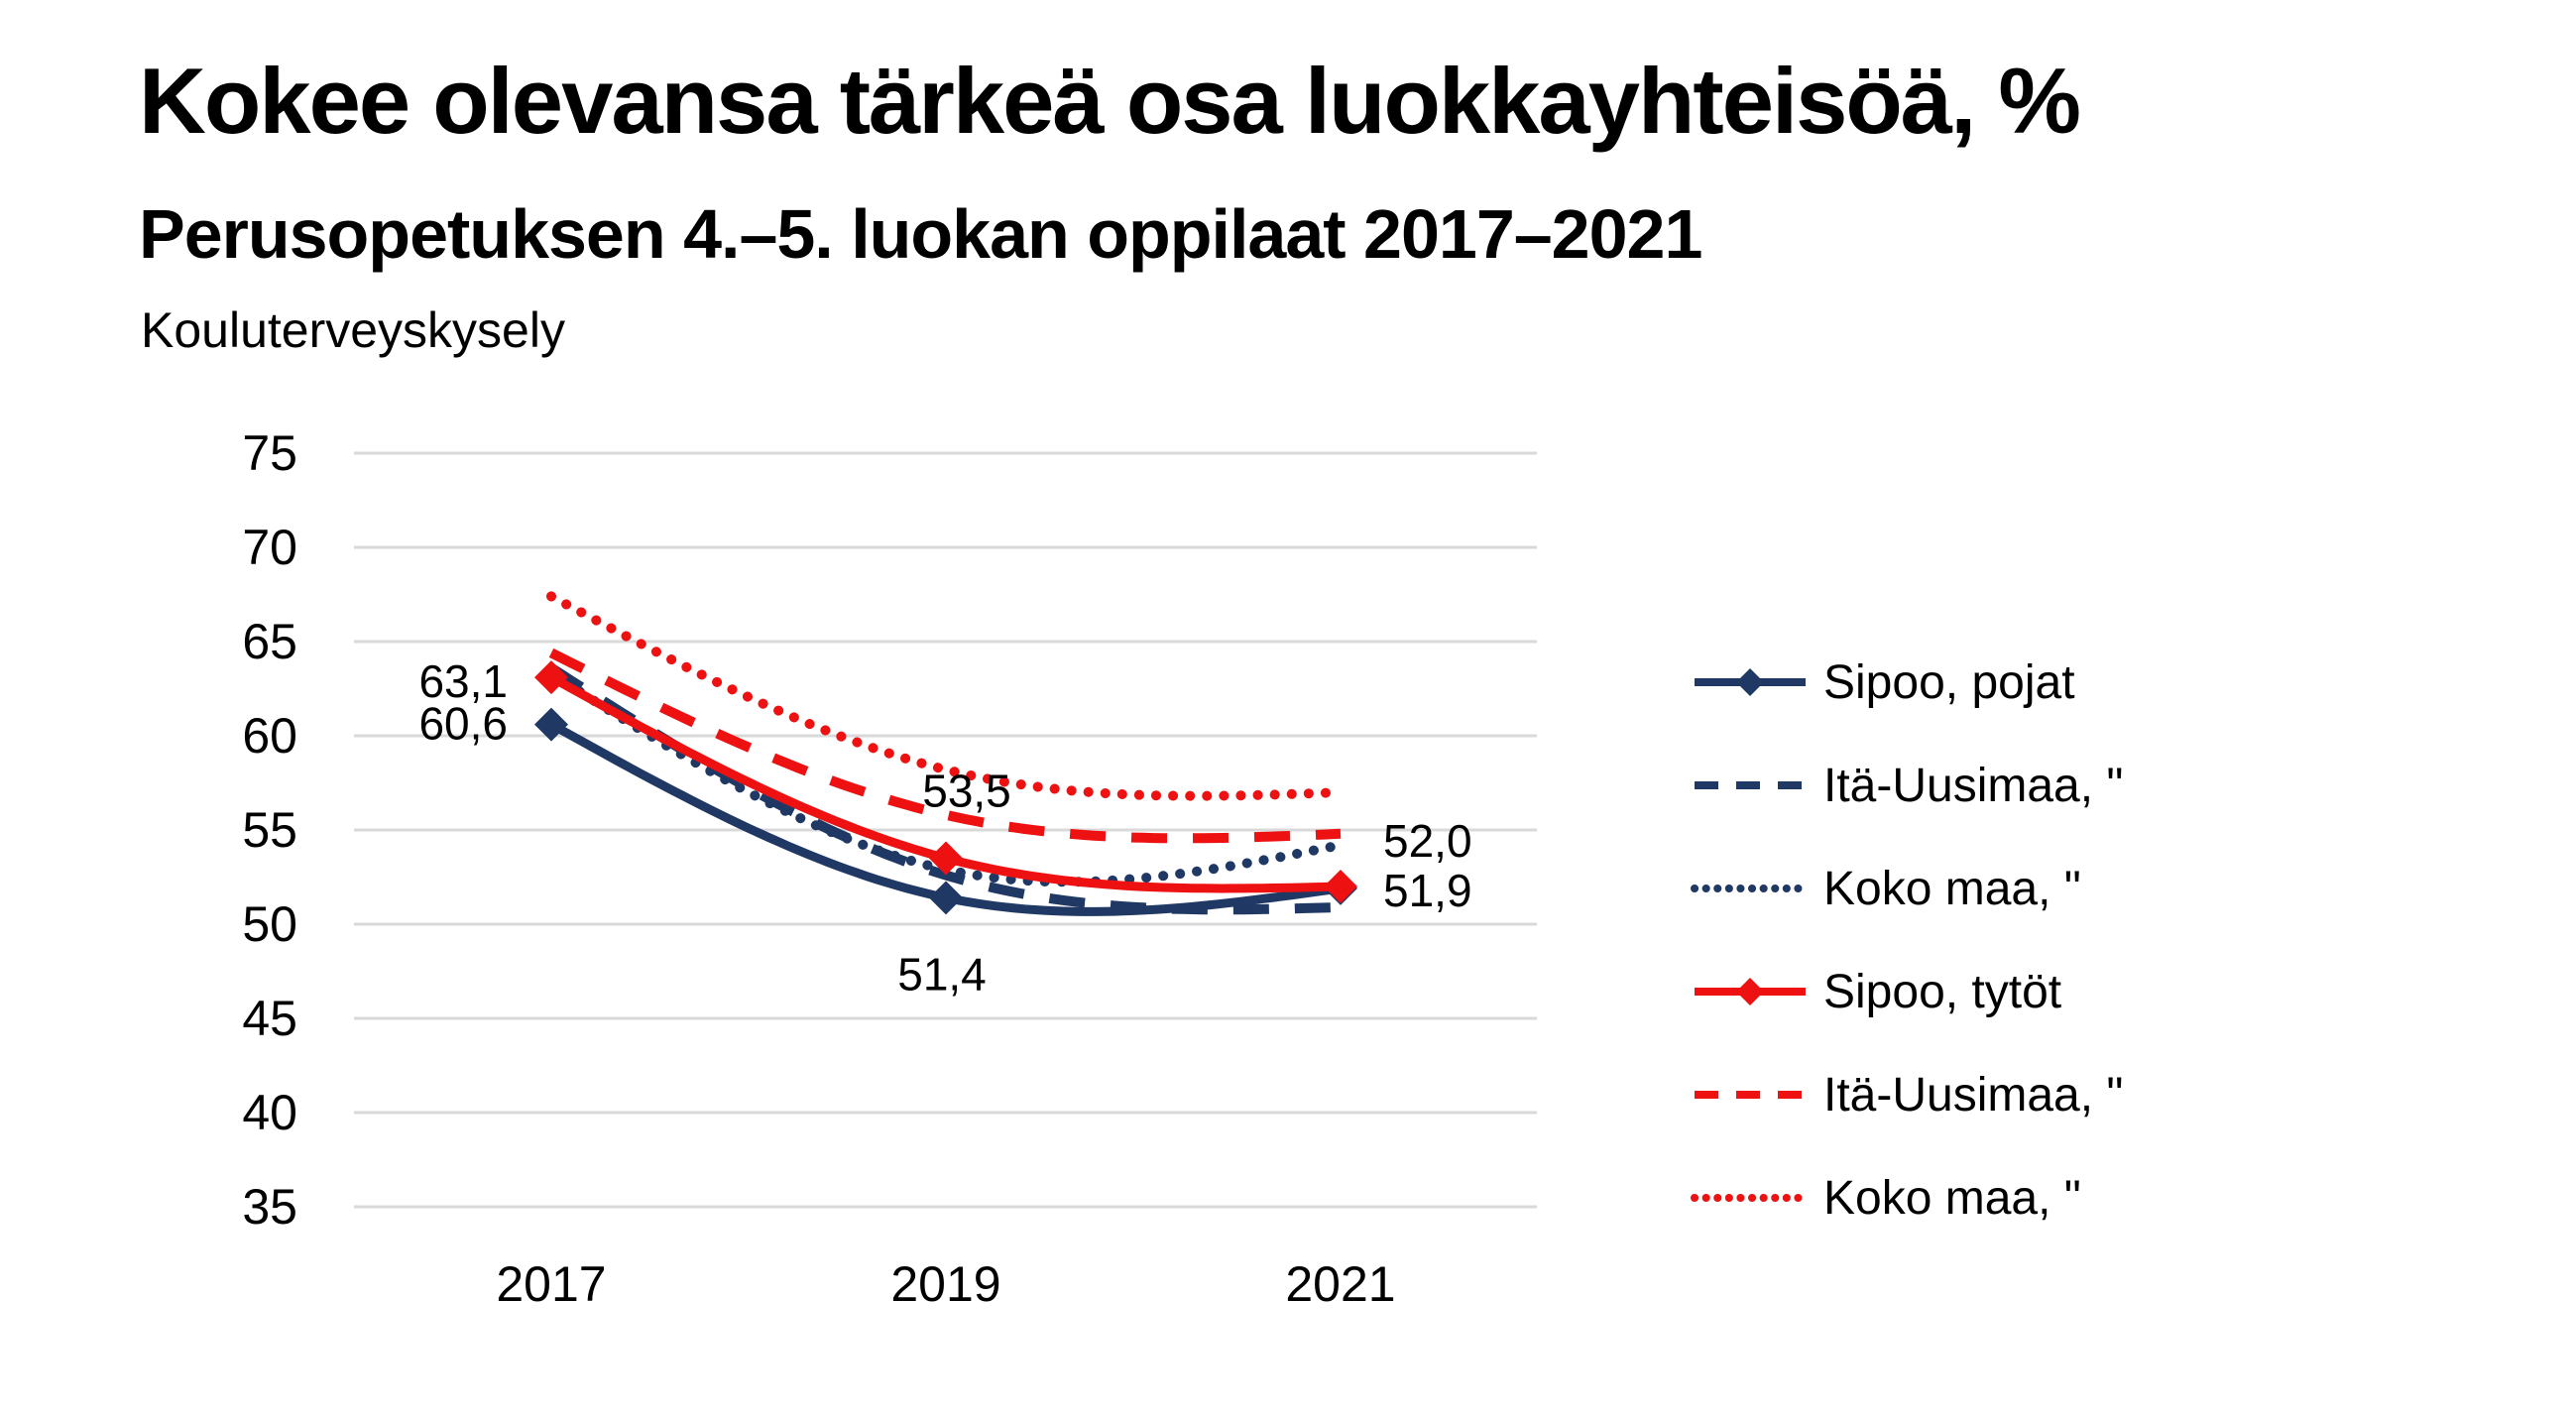  What do you see at coordinates (269, 736) in the screenshot?
I see `y-axis-label-60: 60` at bounding box center [269, 736].